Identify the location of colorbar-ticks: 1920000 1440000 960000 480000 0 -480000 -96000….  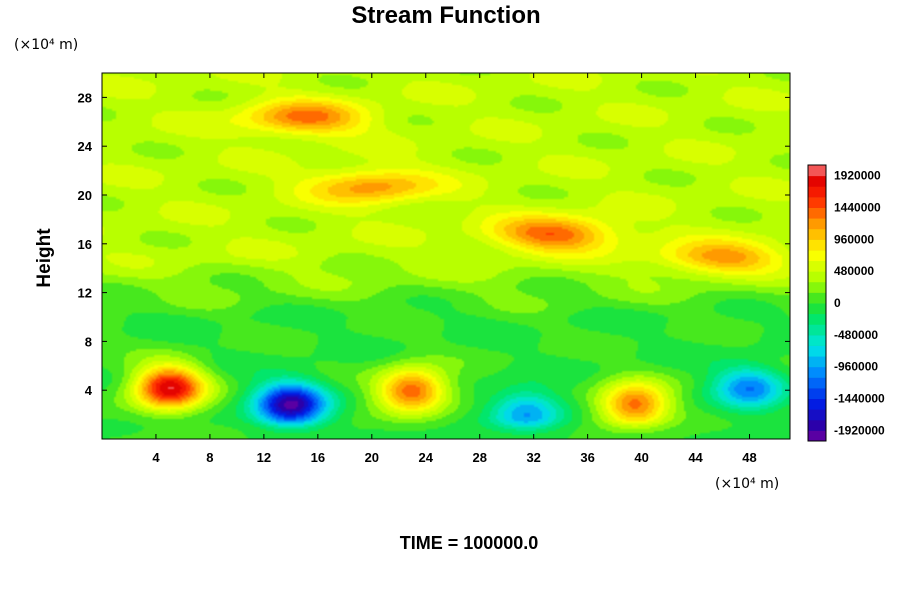
(859, 303).